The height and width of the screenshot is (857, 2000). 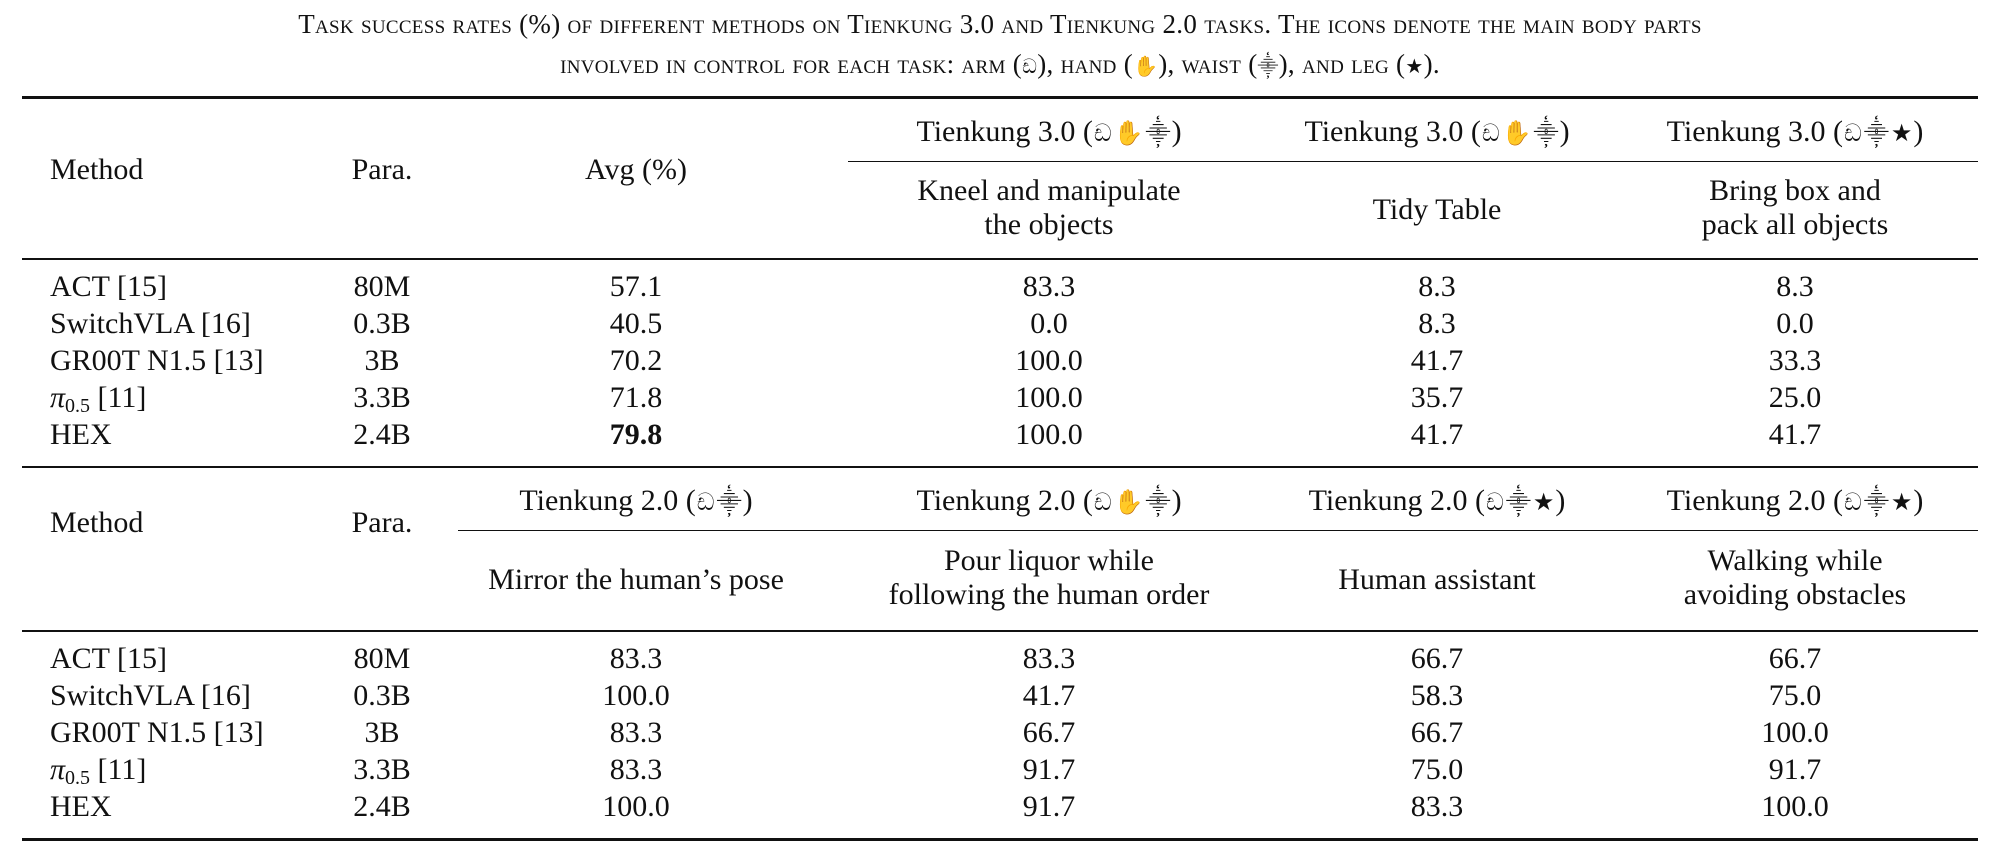 What do you see at coordinates (97, 522) in the screenshot?
I see `header-method-2: Method` at bounding box center [97, 522].